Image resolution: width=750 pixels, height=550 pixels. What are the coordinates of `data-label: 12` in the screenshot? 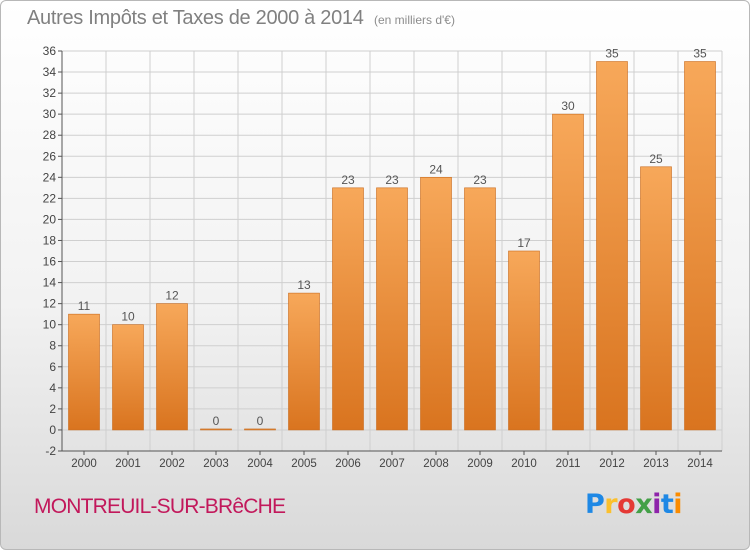 It's located at (172, 296).